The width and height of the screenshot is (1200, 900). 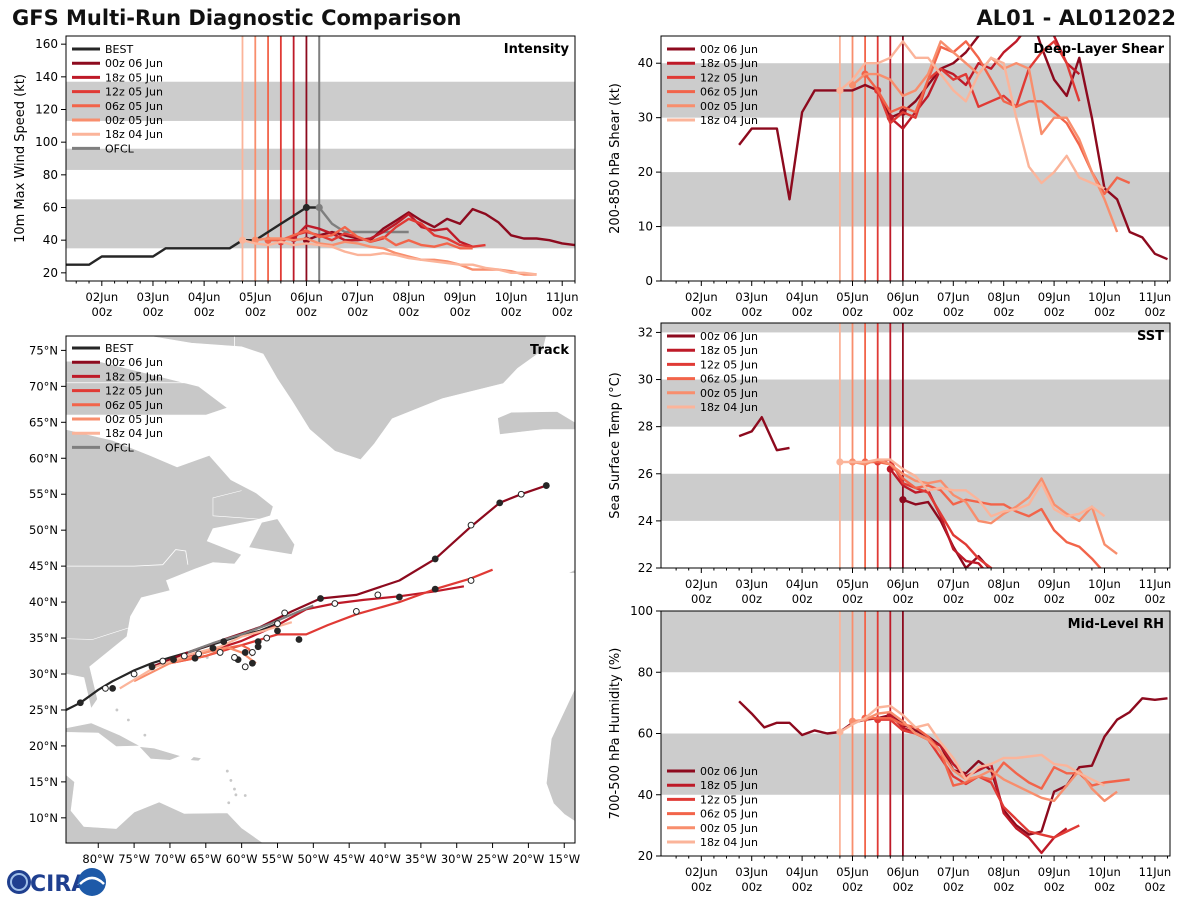 What do you see at coordinates (20, 158) in the screenshot?
I see `intensity-ylabel: 10m Max Wind Speed (kt)` at bounding box center [20, 158].